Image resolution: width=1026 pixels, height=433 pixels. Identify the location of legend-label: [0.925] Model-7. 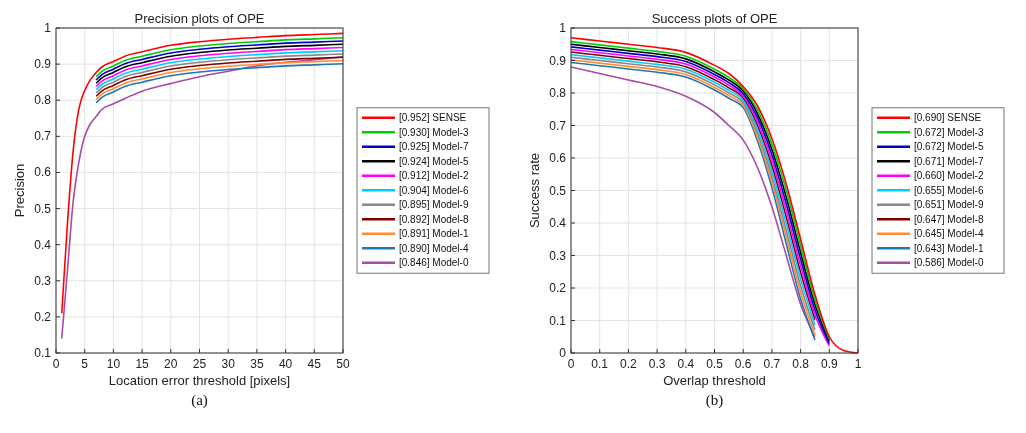
(434, 147).